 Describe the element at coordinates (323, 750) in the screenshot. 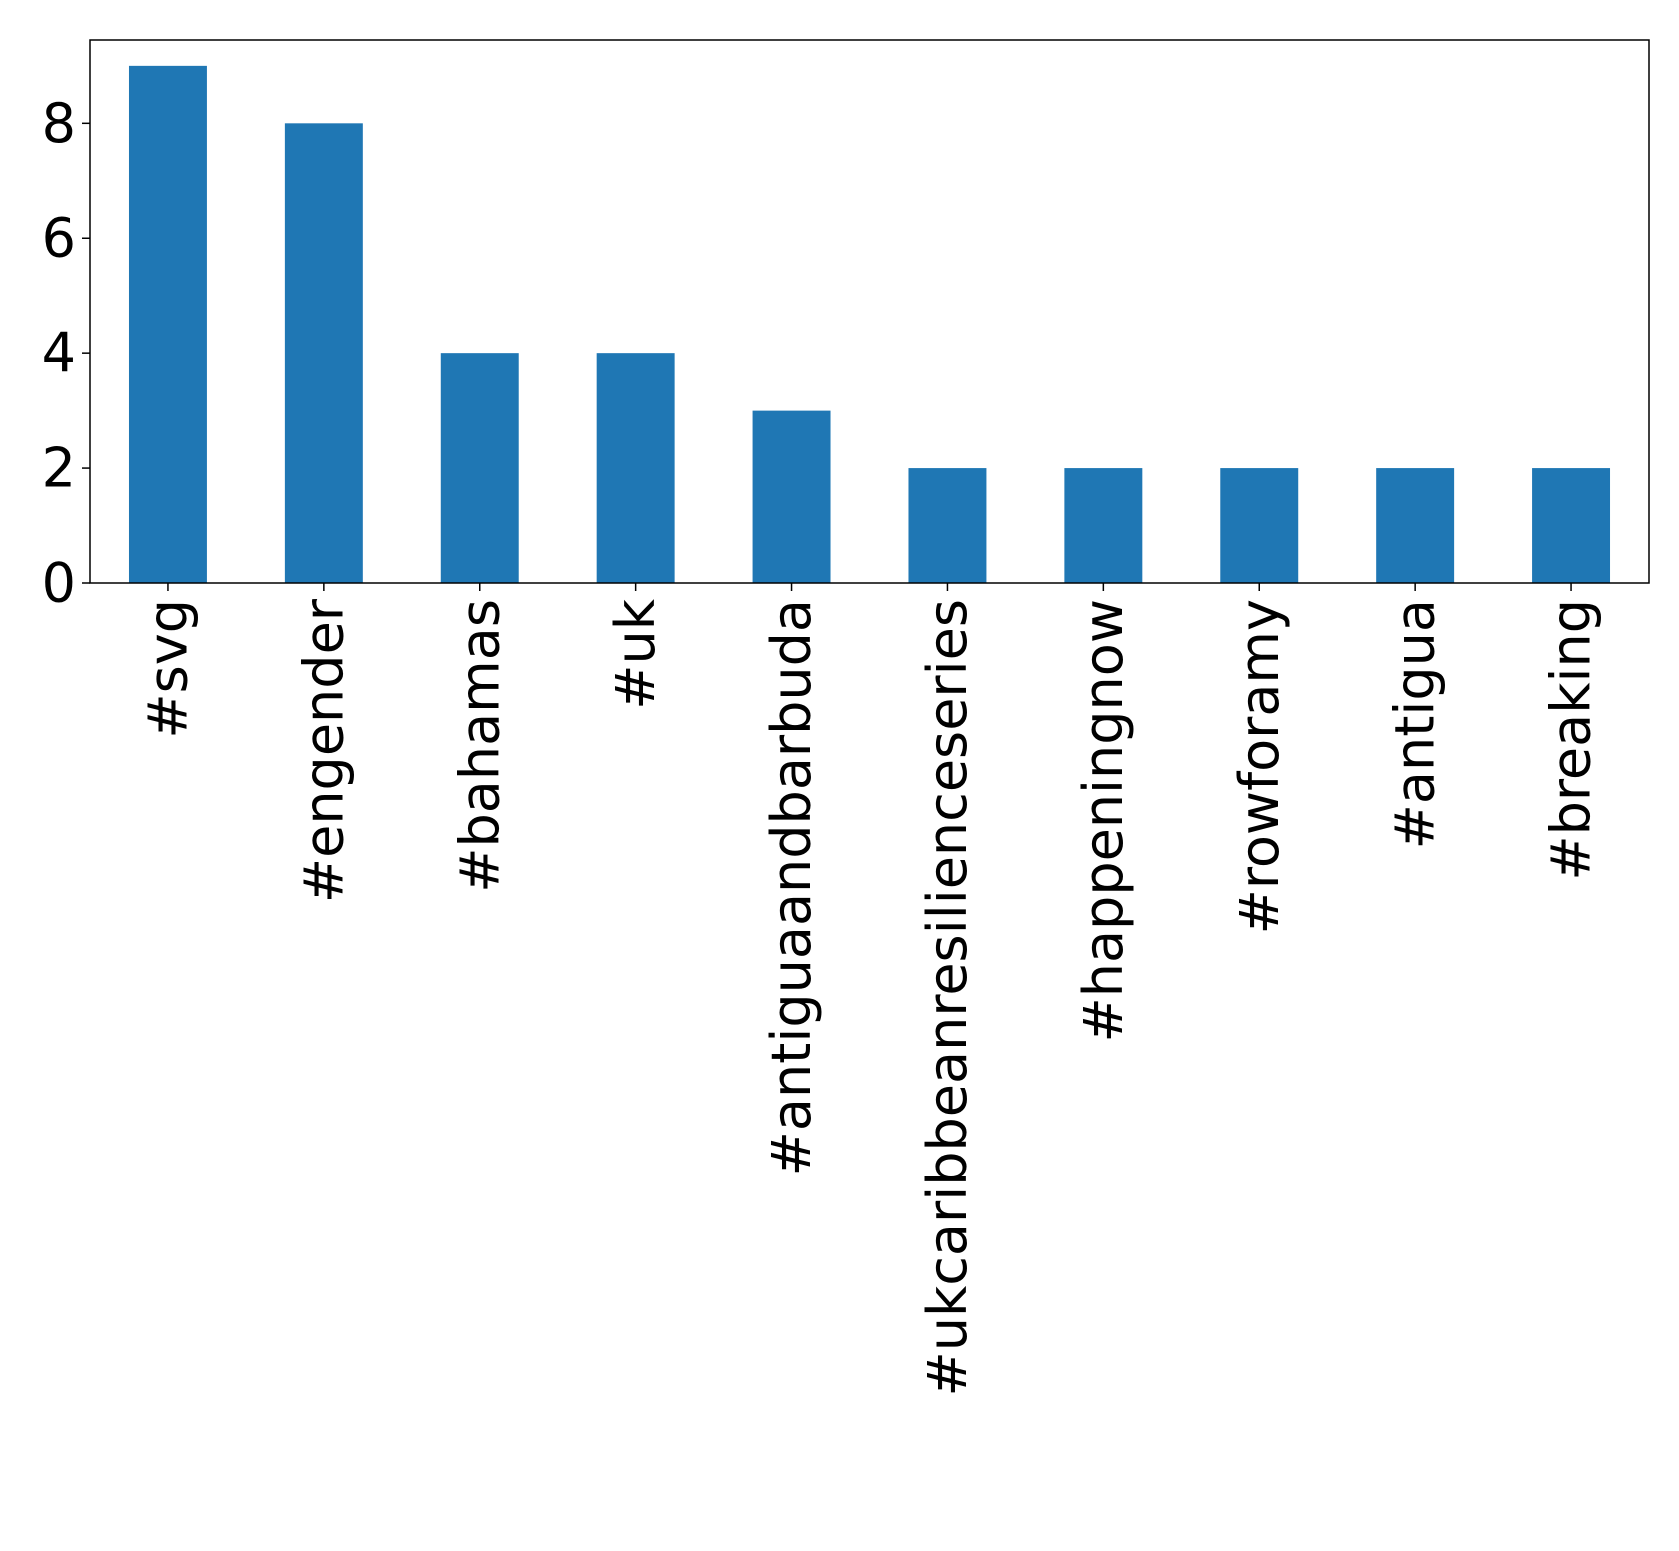

I see `x-tick-label: #engender` at that location.